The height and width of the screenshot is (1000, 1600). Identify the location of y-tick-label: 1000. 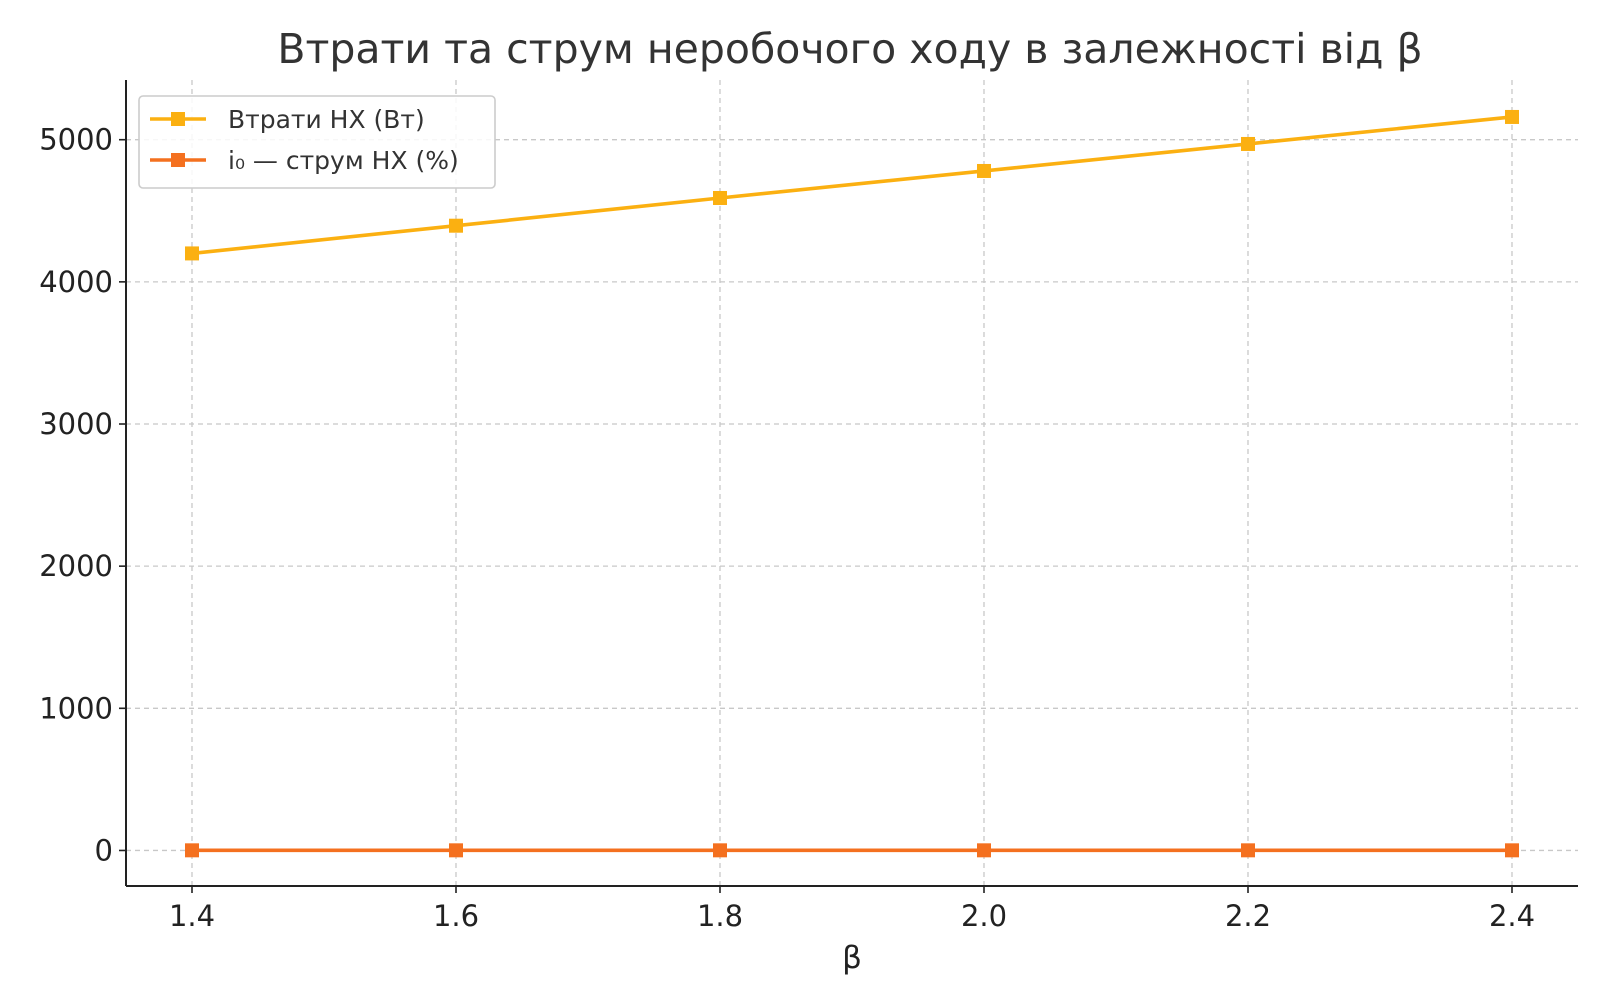
(76, 708).